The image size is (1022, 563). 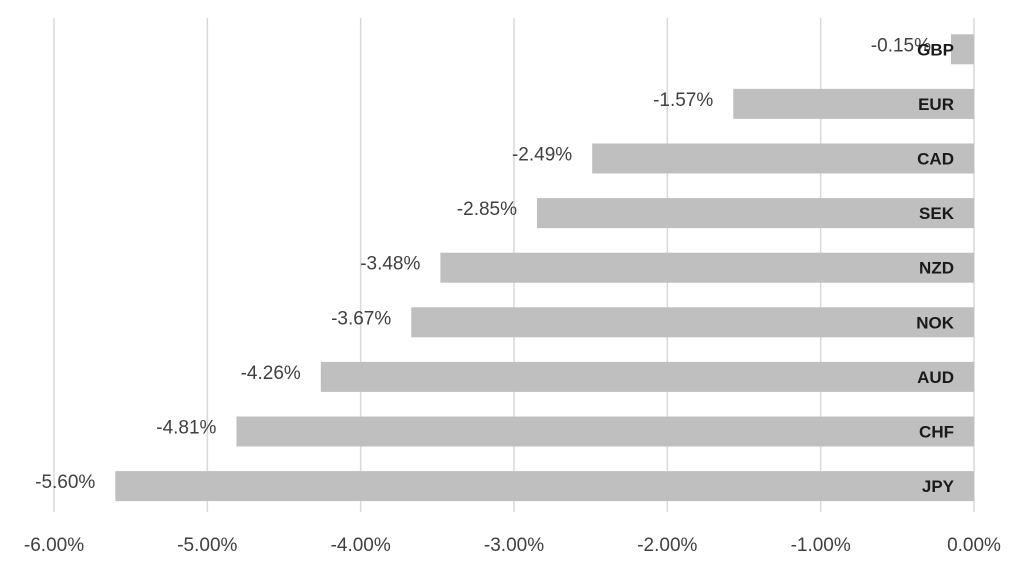 I want to click on x-tick-label: -6.00%, so click(x=54, y=545).